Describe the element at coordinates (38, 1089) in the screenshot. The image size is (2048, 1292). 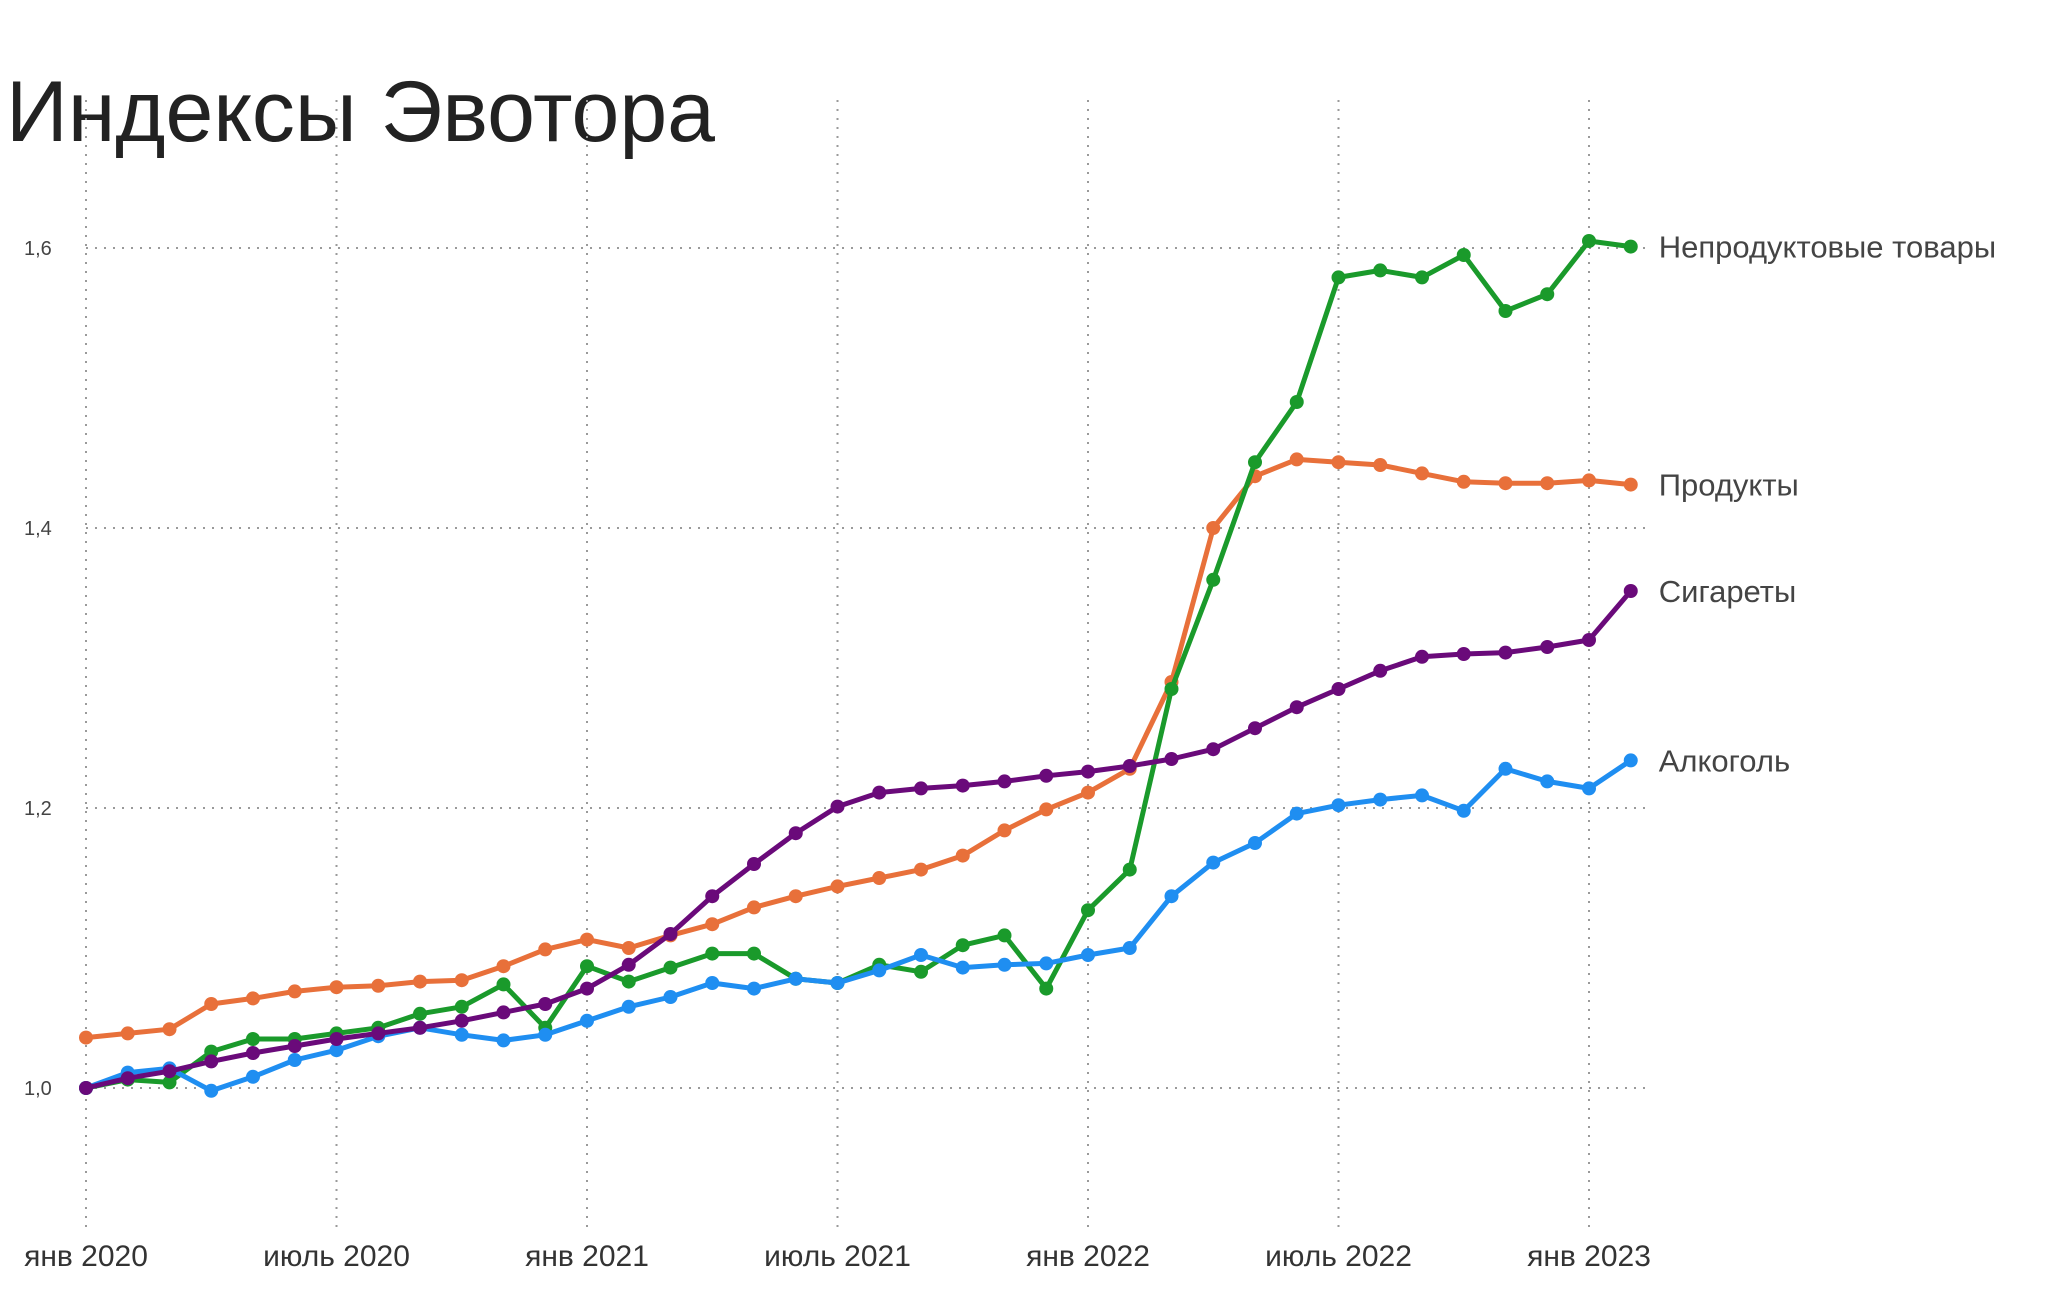
I see `y-tick-label: 1,0` at that location.